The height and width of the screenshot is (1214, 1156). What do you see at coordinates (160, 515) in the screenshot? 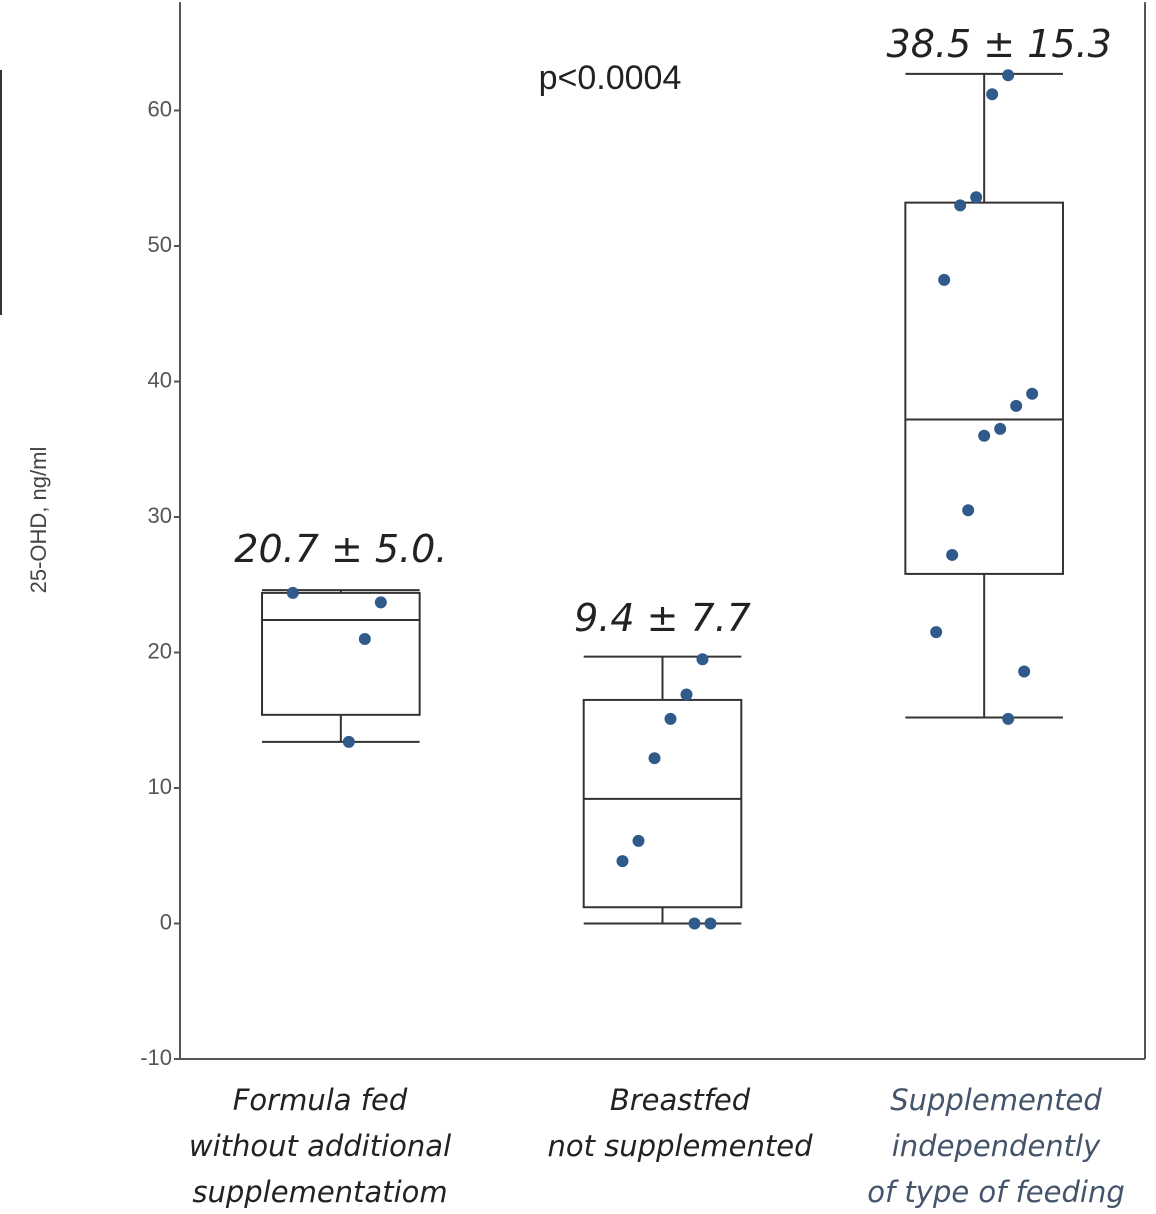
I see `y-tick-label: 30` at bounding box center [160, 515].